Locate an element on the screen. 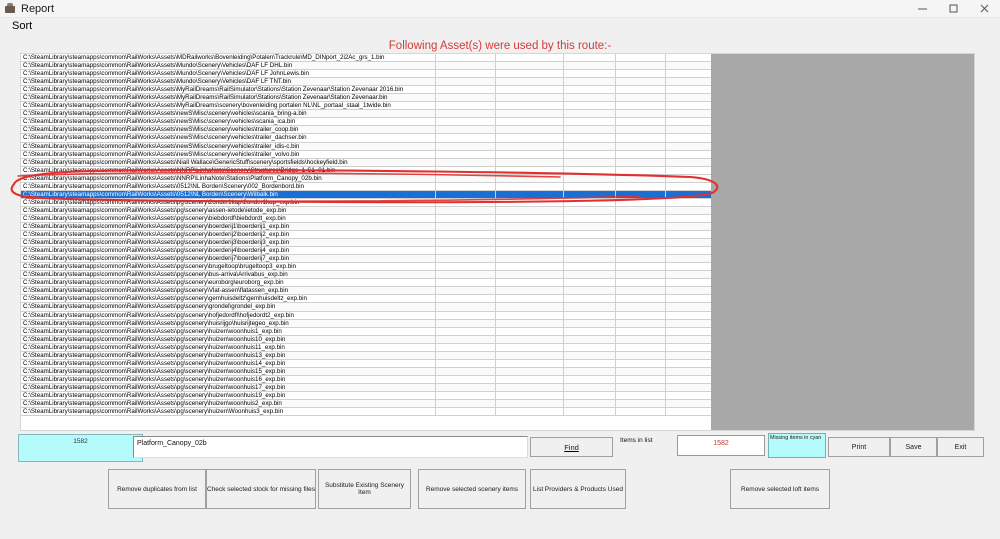  exit-button: Exit is located at coordinates (960, 447).